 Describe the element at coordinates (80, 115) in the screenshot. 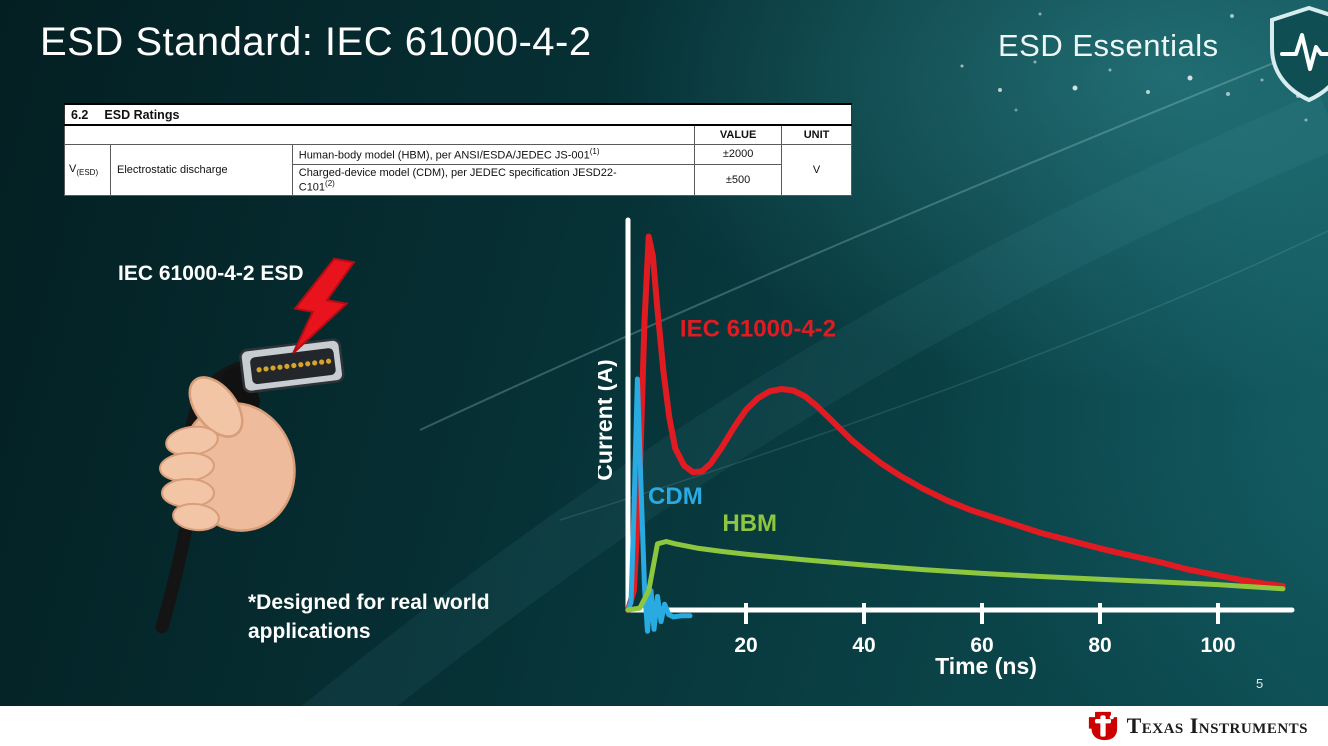

I see `section-number: 6.2` at that location.